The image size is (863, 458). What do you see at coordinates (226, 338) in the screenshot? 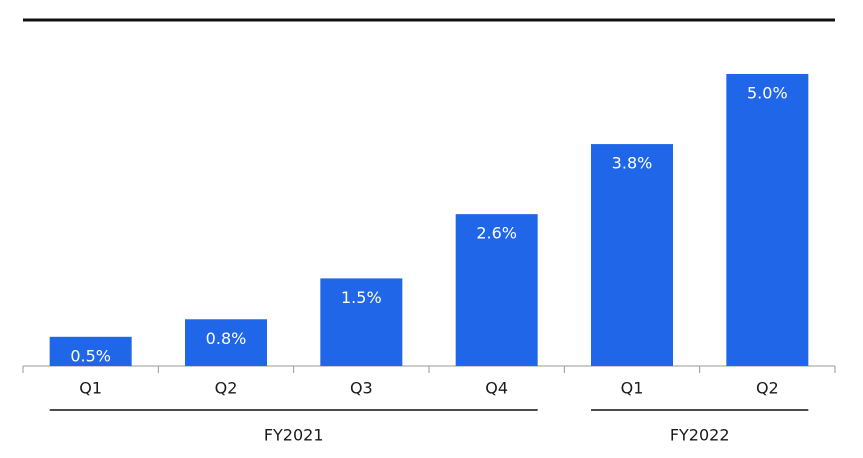
I see `value-label: 0.8%` at bounding box center [226, 338].